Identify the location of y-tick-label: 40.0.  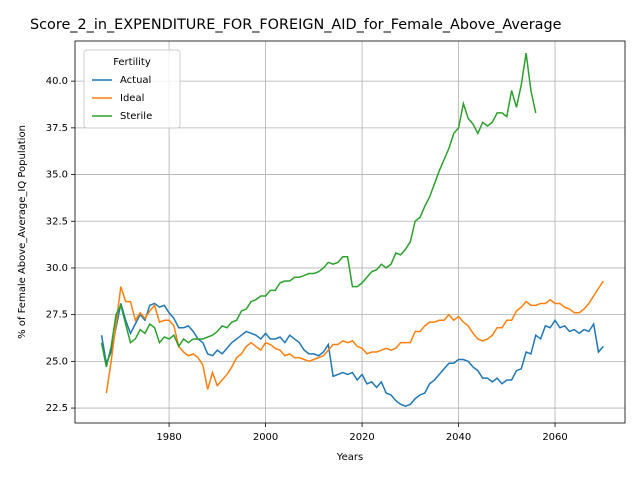
(57, 81).